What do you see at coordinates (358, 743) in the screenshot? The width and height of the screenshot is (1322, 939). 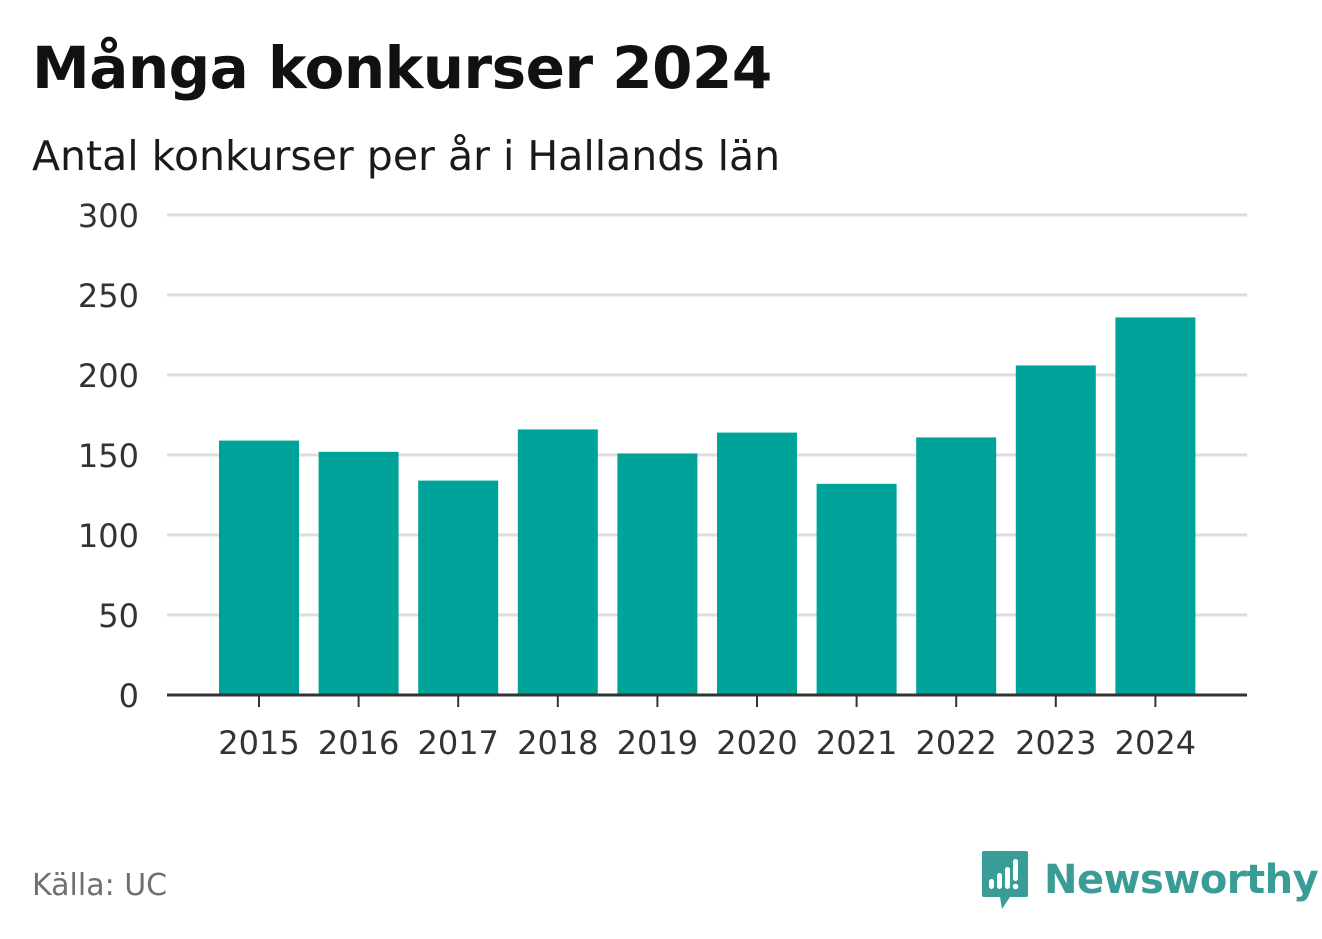 I see `x-tick-label: 2016` at bounding box center [358, 743].